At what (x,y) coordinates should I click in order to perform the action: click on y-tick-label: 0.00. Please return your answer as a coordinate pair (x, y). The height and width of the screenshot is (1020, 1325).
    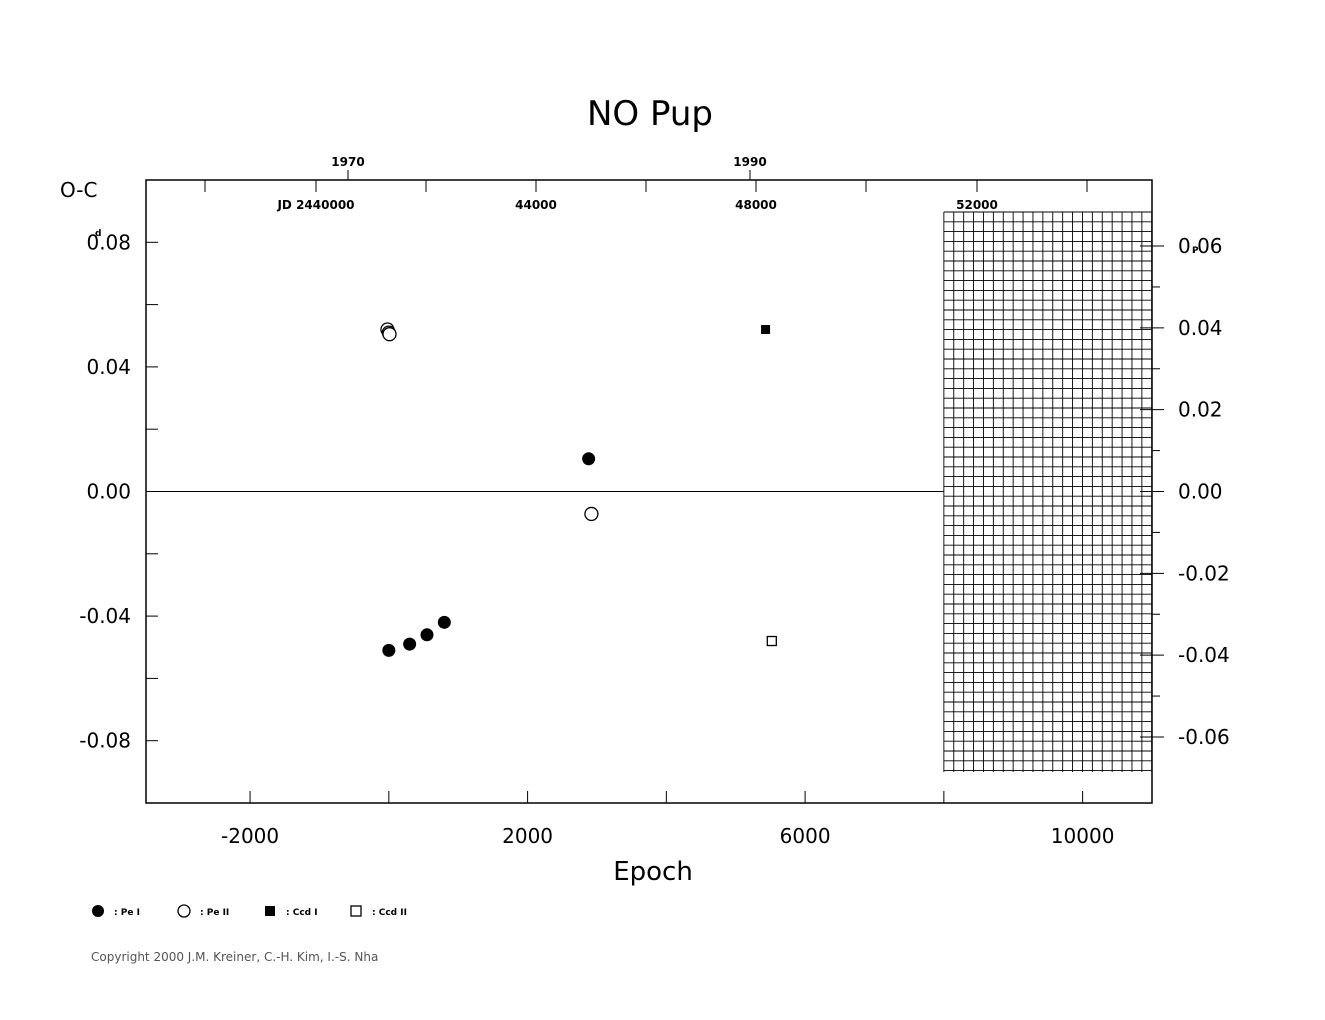
    Looking at the image, I should click on (108, 492).